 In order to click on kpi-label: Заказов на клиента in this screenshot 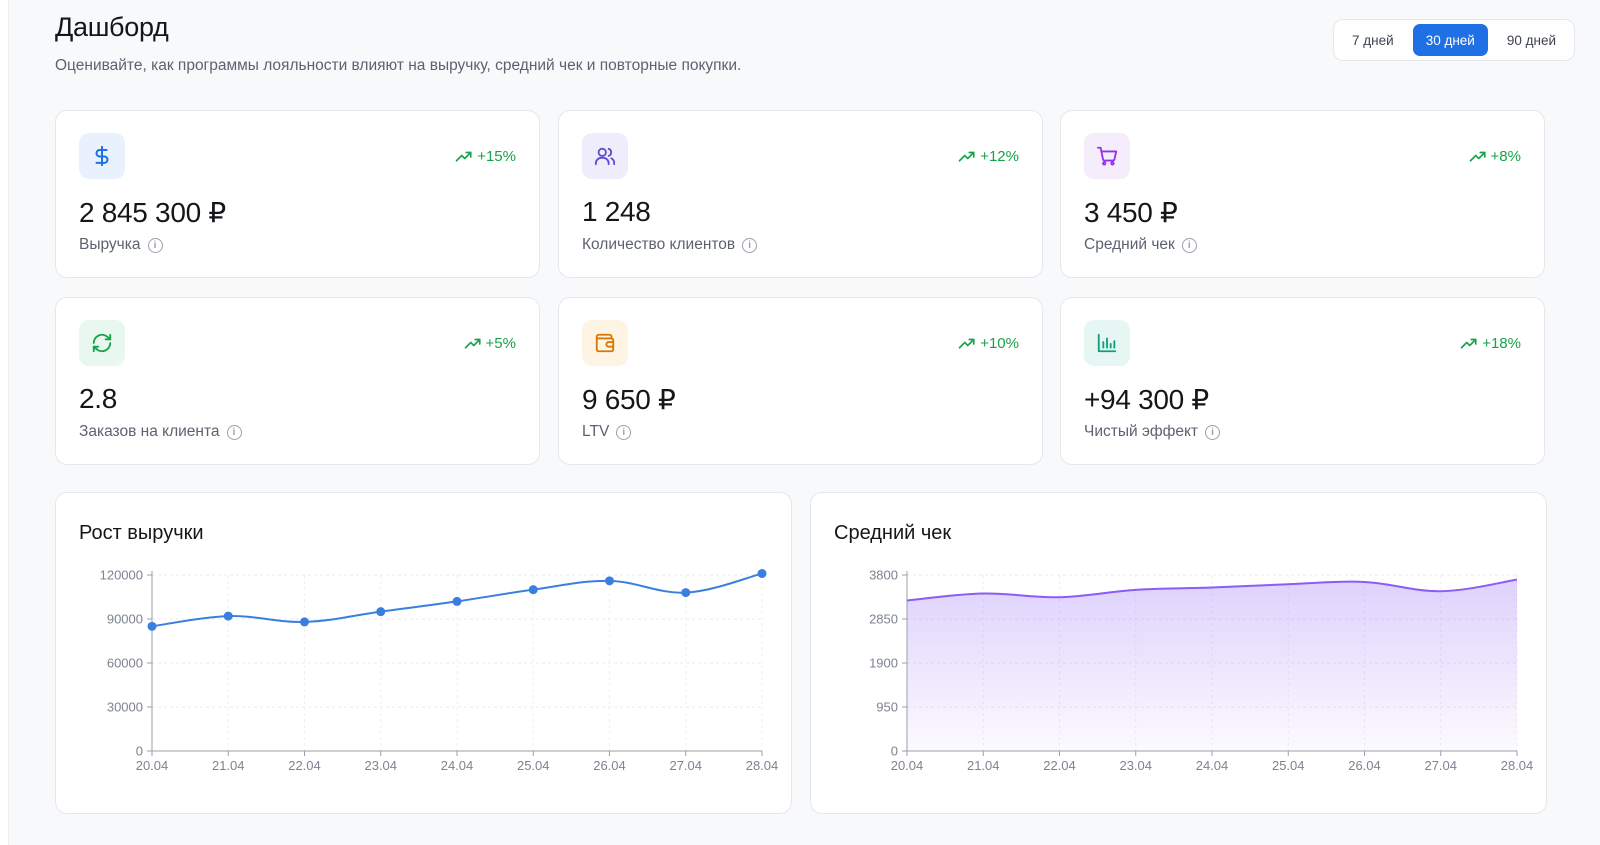, I will do `click(149, 431)`.